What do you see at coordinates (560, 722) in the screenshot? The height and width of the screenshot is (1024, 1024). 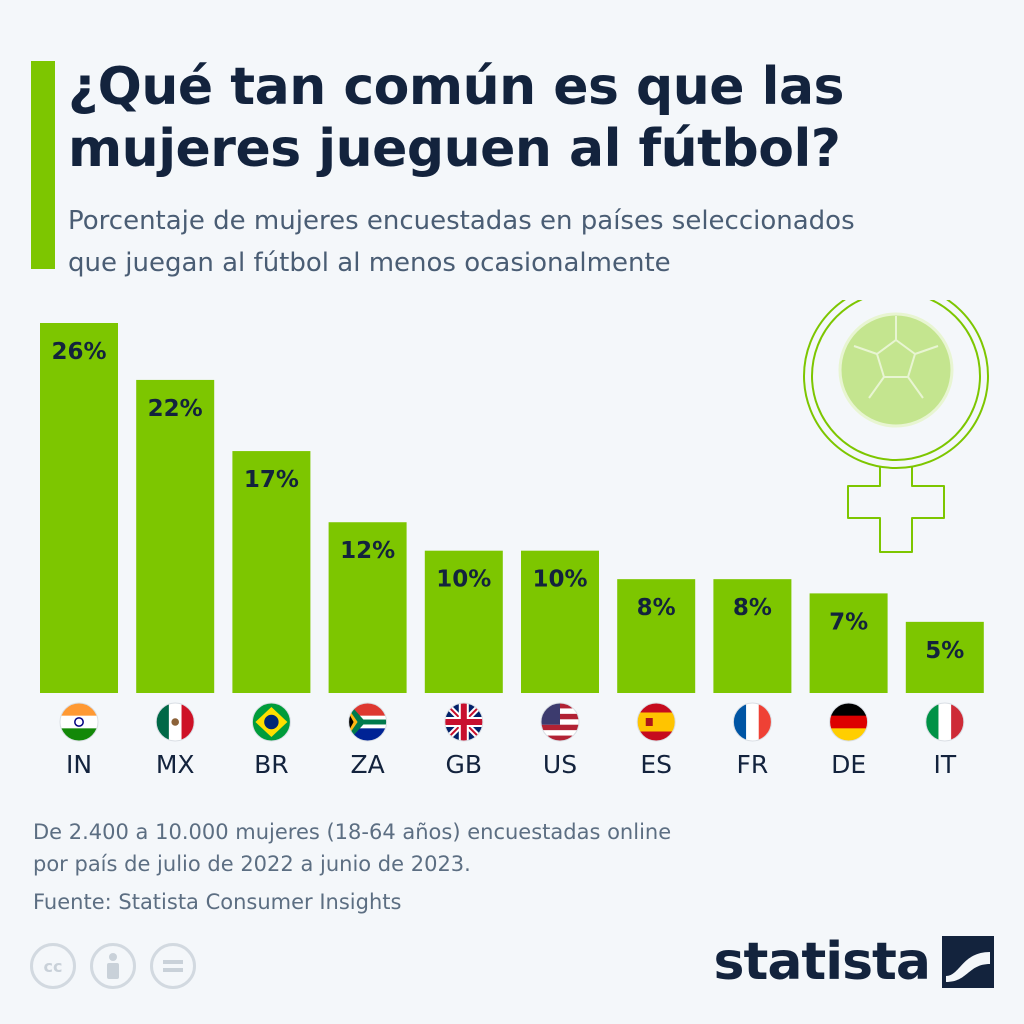 I see `flag-us-icon` at bounding box center [560, 722].